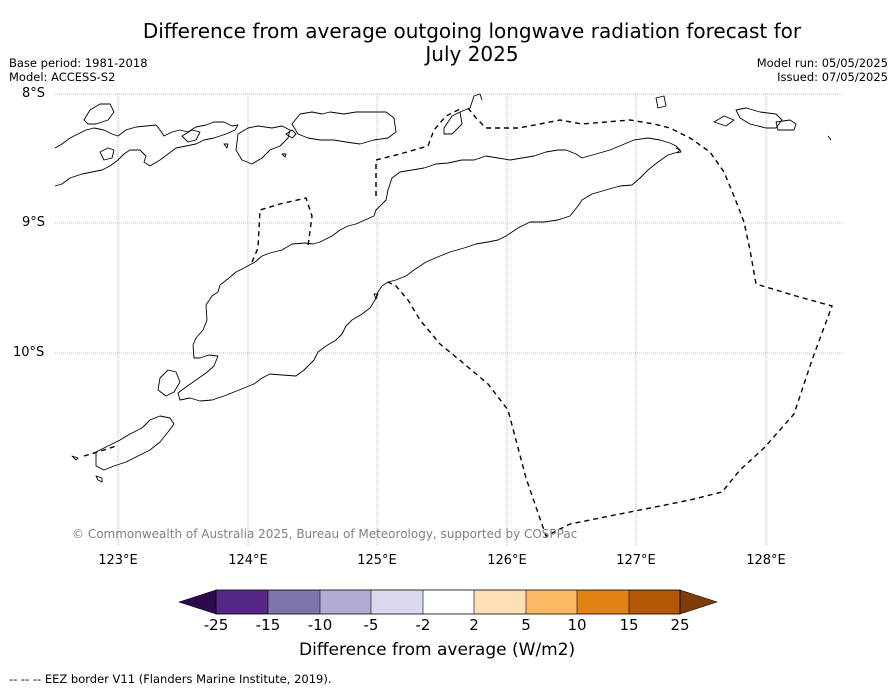 The width and height of the screenshot is (896, 690). What do you see at coordinates (474, 625) in the screenshot?
I see `colorbar-tick-label: 2` at bounding box center [474, 625].